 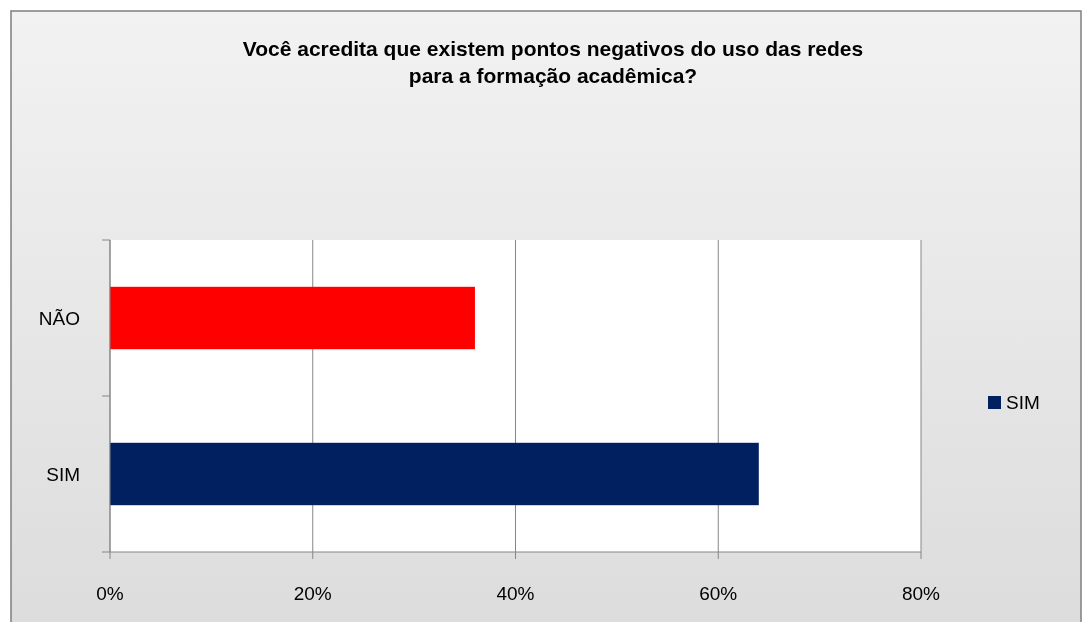 What do you see at coordinates (59, 318) in the screenshot?
I see `y-tick-label: NÃO` at bounding box center [59, 318].